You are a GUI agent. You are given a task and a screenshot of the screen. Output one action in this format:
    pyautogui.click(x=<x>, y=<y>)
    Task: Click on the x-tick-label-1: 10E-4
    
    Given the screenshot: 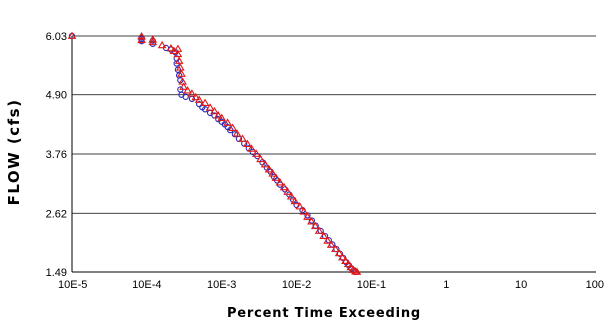 What is the action you would take?
    pyautogui.click(x=146, y=285)
    